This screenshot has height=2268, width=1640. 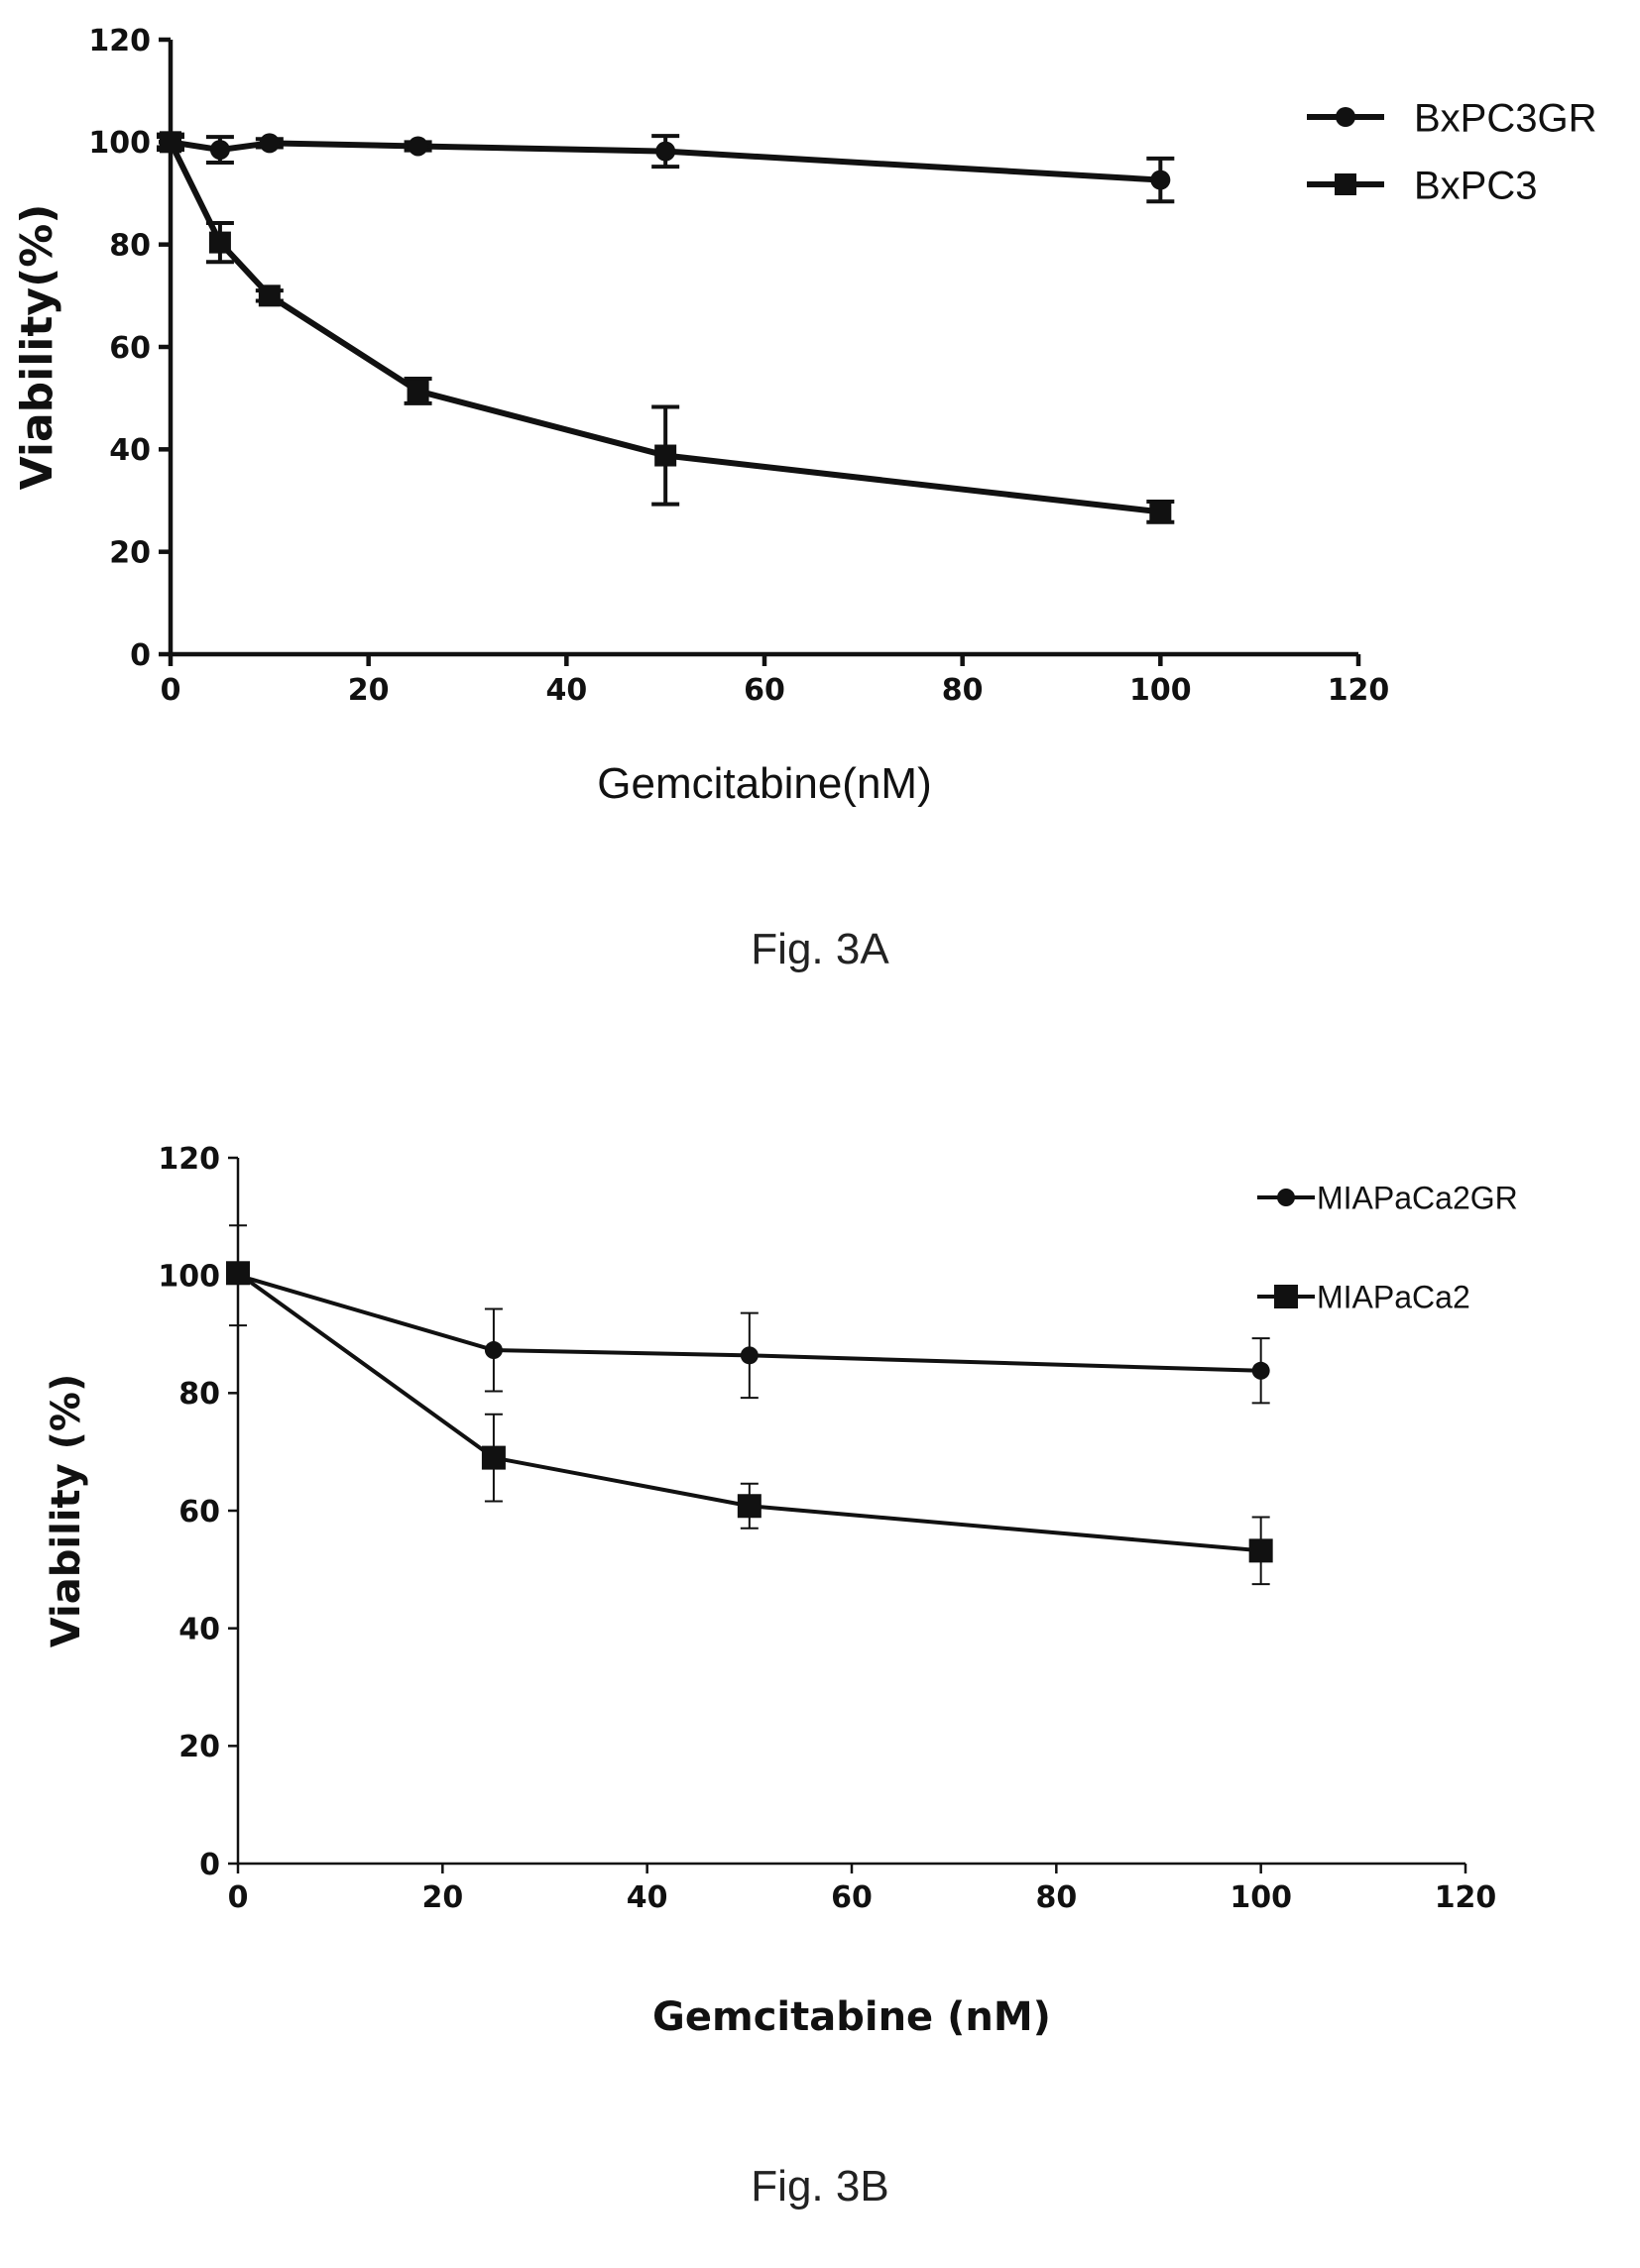 What do you see at coordinates (820, 949) in the screenshot?
I see `caption-fig-3a: Fig. 3A` at bounding box center [820, 949].